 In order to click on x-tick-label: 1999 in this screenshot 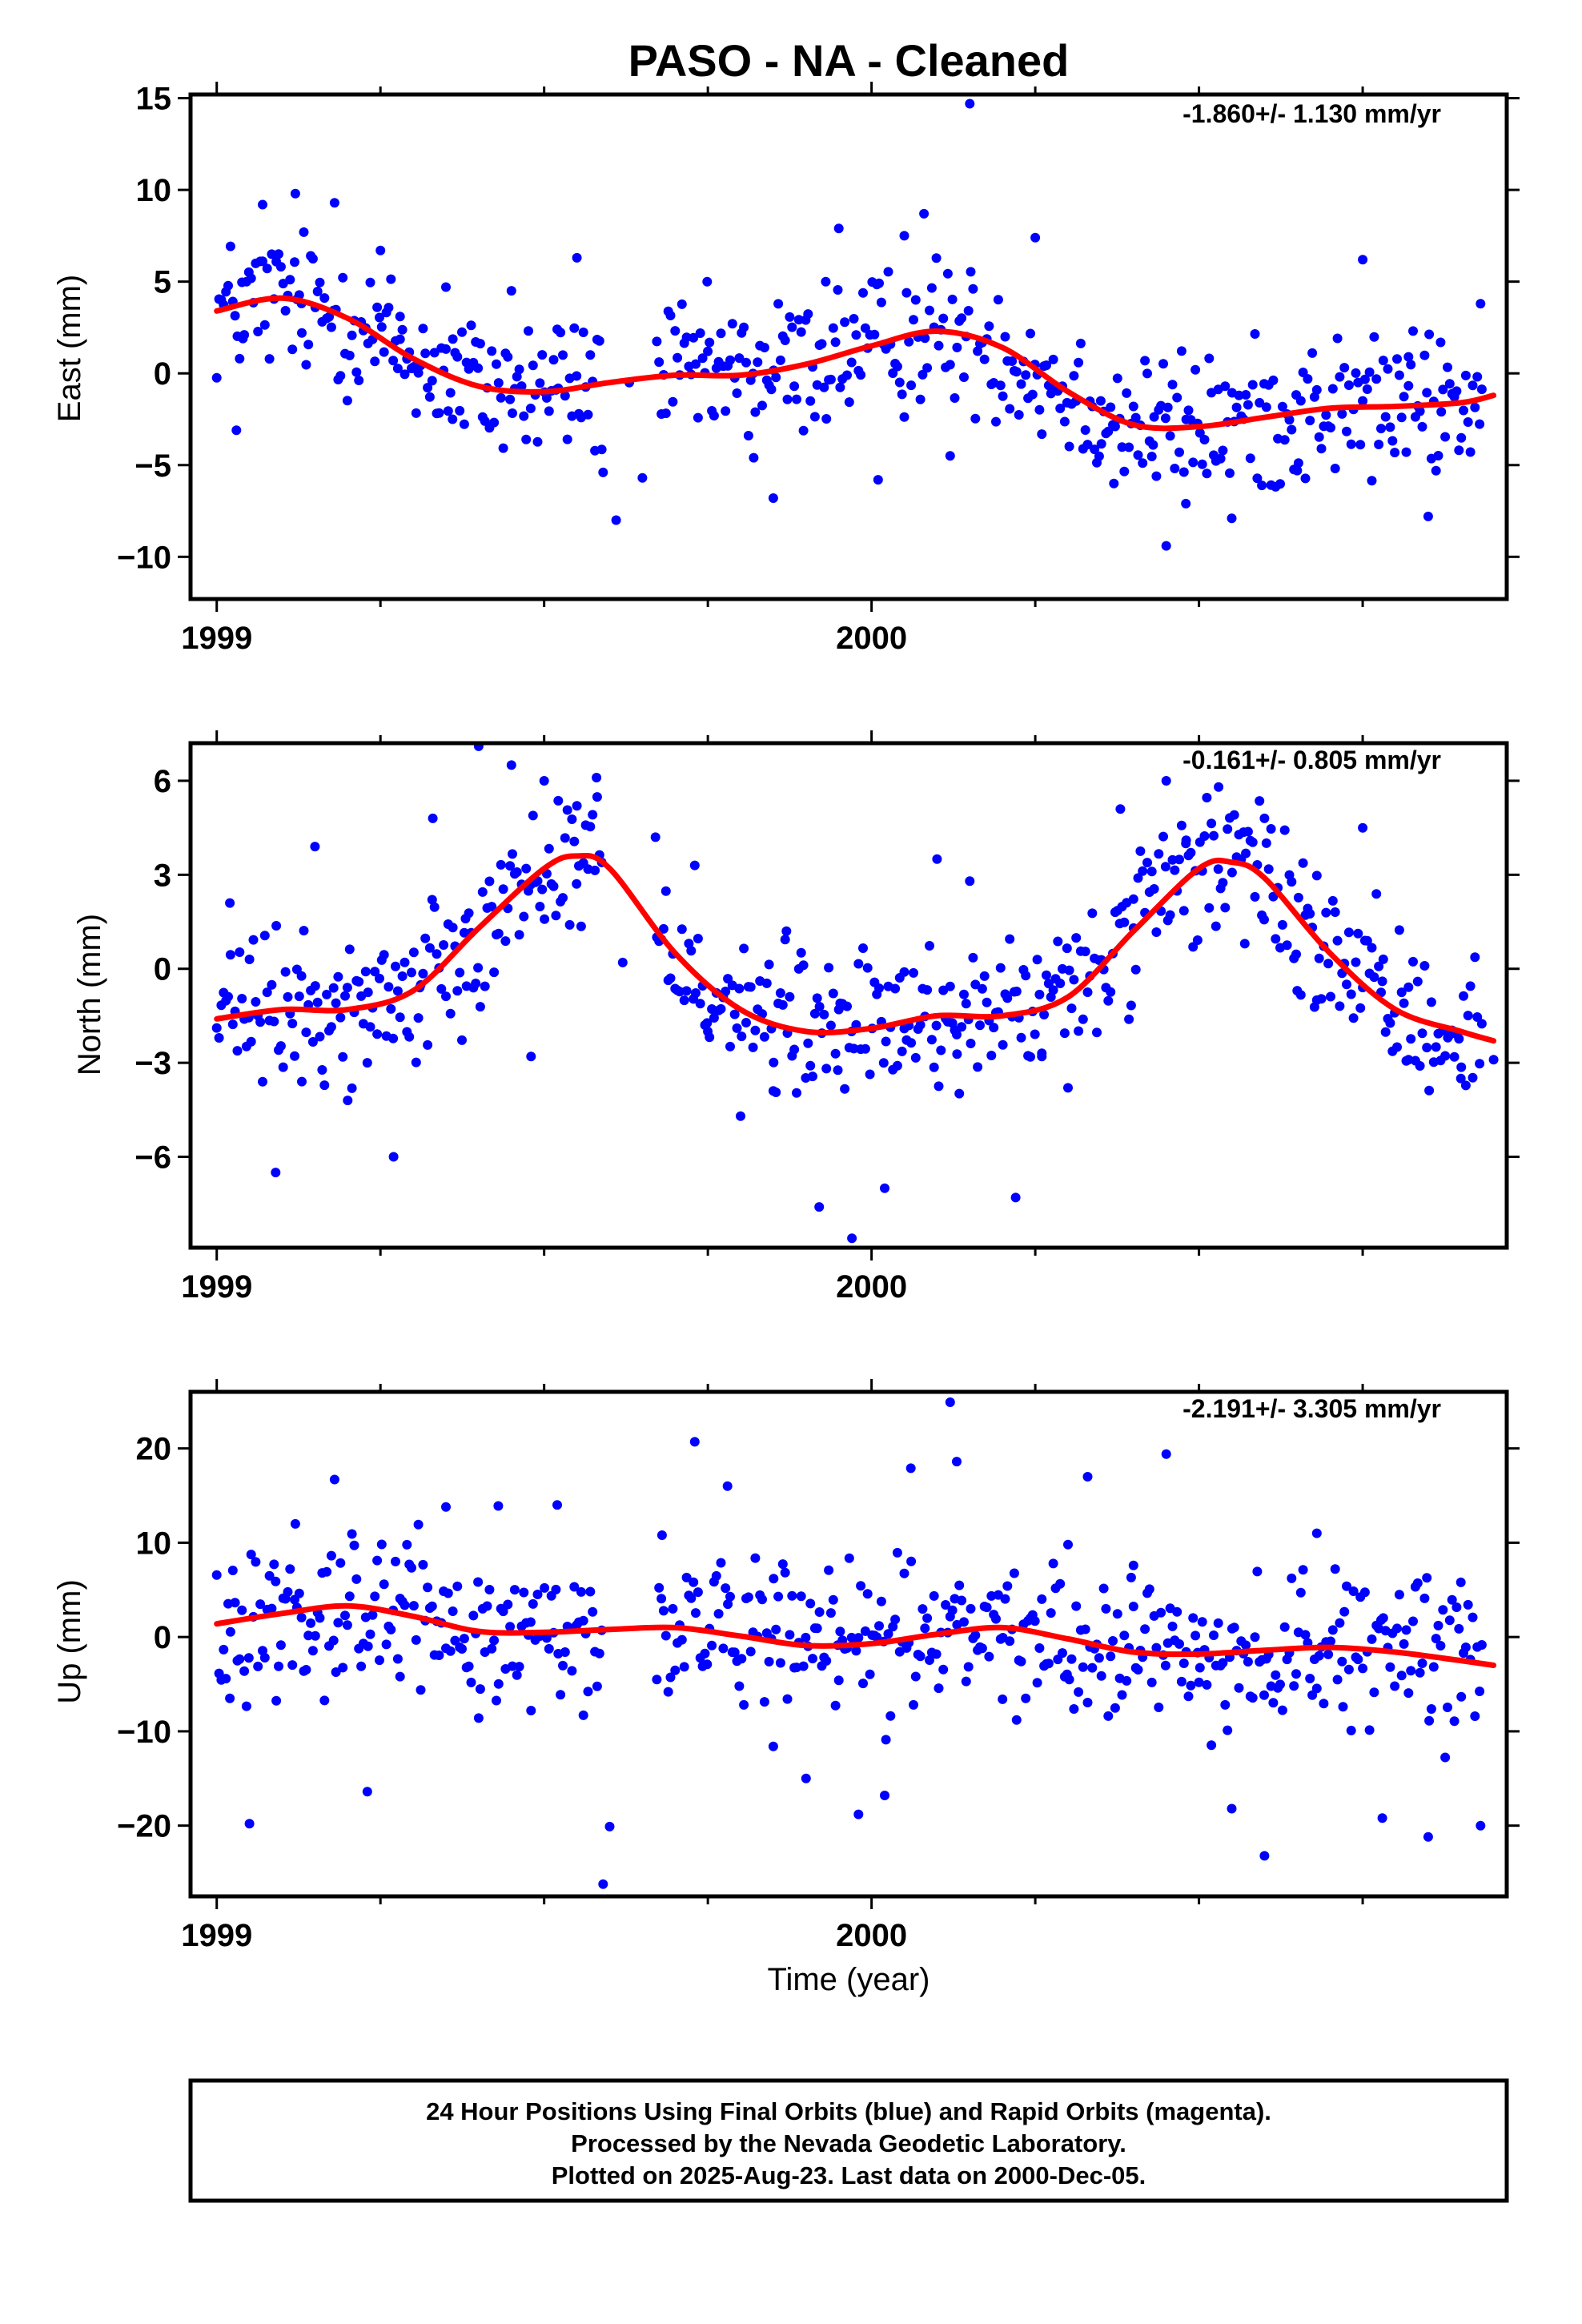, I will do `click(216, 1936)`.